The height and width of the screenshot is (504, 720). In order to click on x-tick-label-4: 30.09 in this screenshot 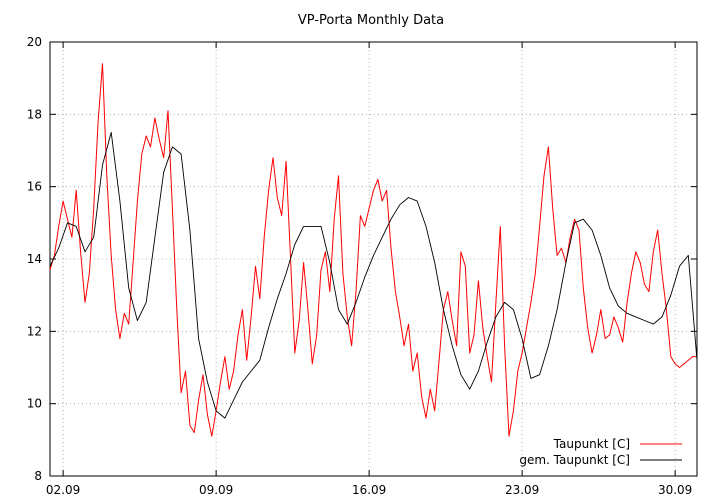, I will do `click(675, 490)`.